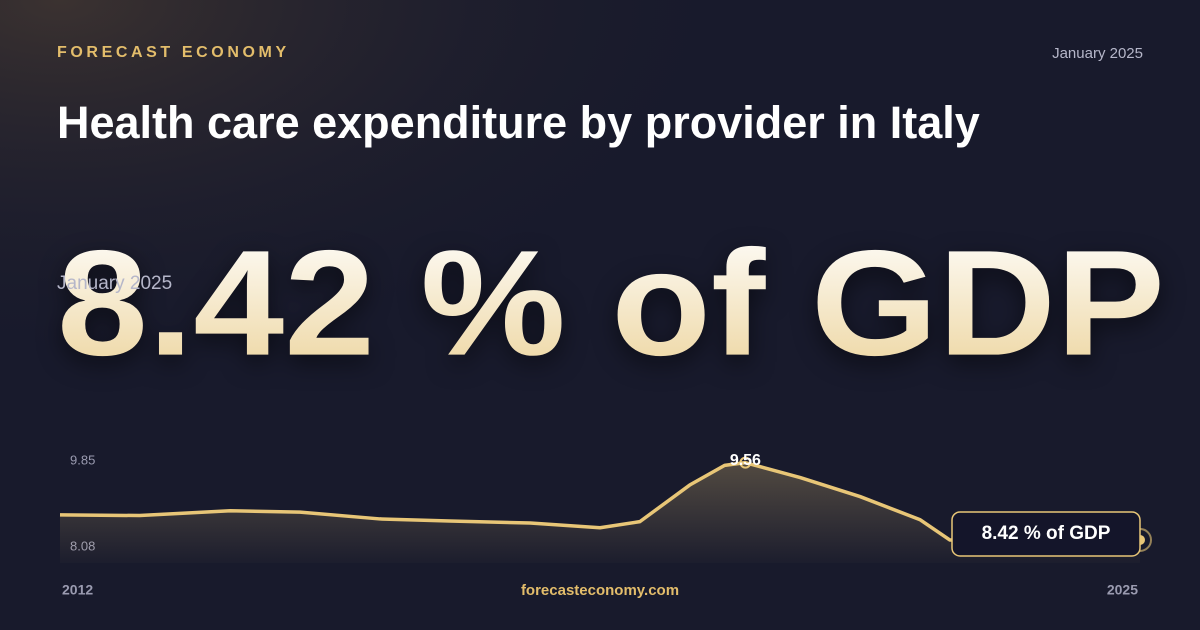 The width and height of the screenshot is (1200, 630). Describe the element at coordinates (82, 459) in the screenshot. I see `y-tick-label: 9.85` at that location.